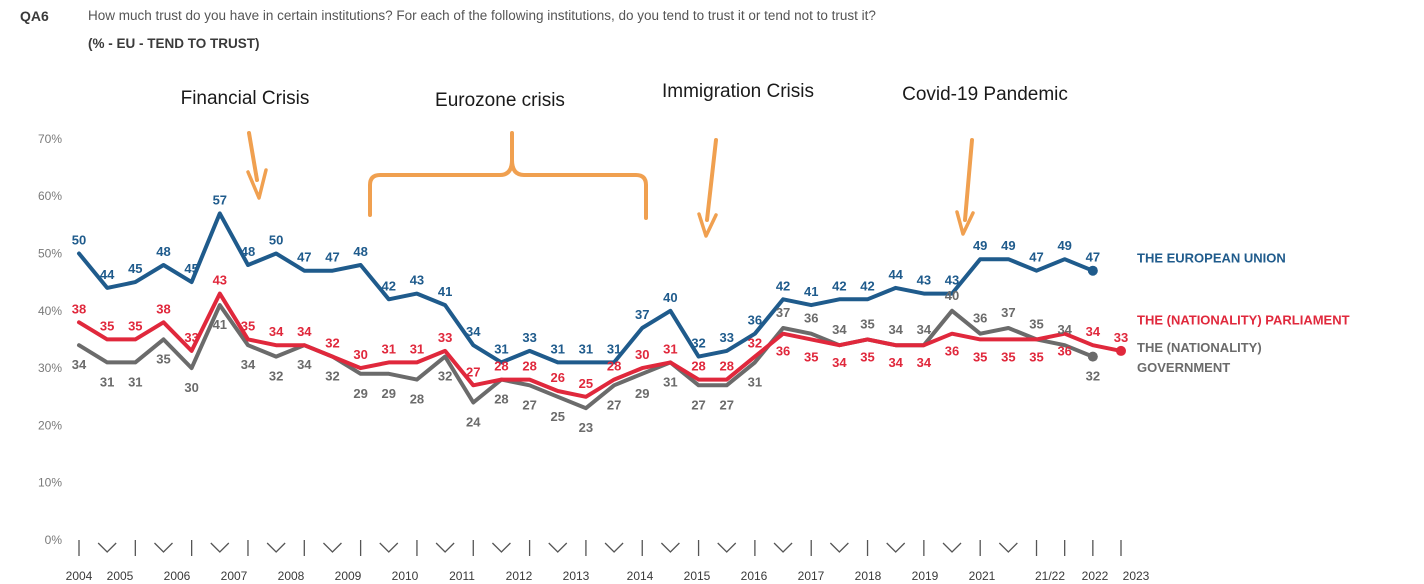 This screenshot has height=584, width=1424. What do you see at coordinates (174, 43) in the screenshot?
I see `chart-subtitle: (% - EU - TEND TO TRUST)` at bounding box center [174, 43].